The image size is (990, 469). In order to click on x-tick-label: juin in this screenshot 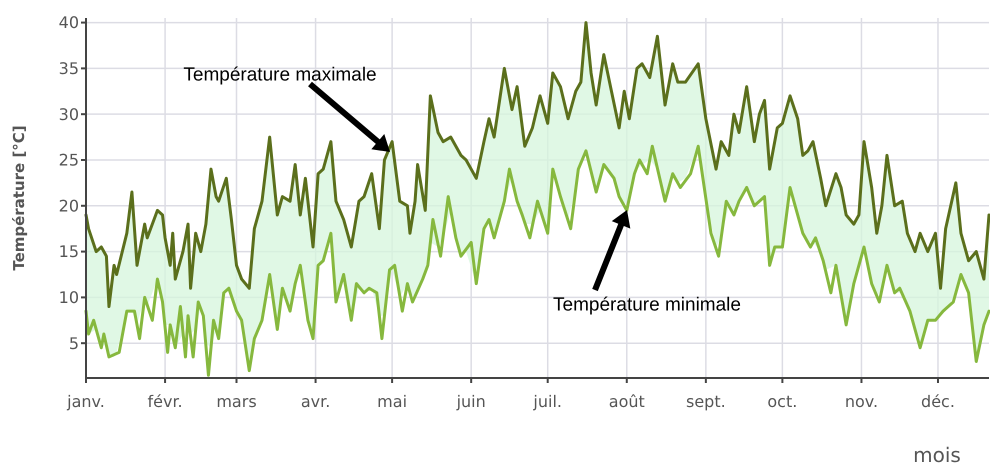, I will do `click(471, 401)`.